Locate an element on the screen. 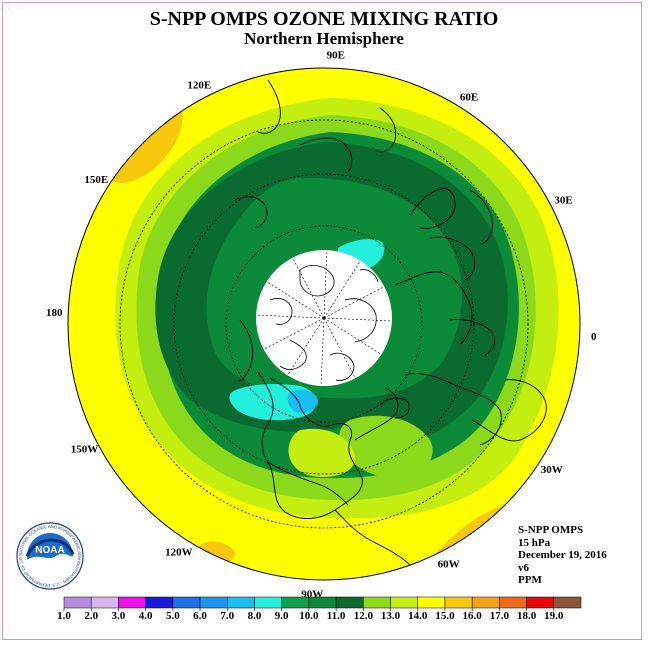 Image resolution: width=648 pixels, height=648 pixels. longitude-label: 90W is located at coordinates (312, 595).